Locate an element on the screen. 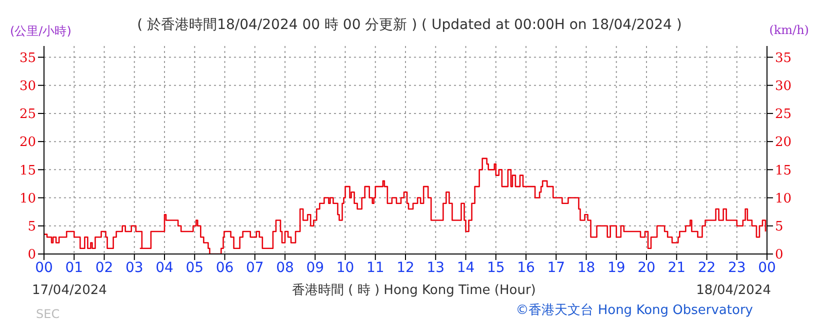 Image resolution: width=819 pixels, height=323 pixels. x-tick-label: 12 is located at coordinates (405, 268).